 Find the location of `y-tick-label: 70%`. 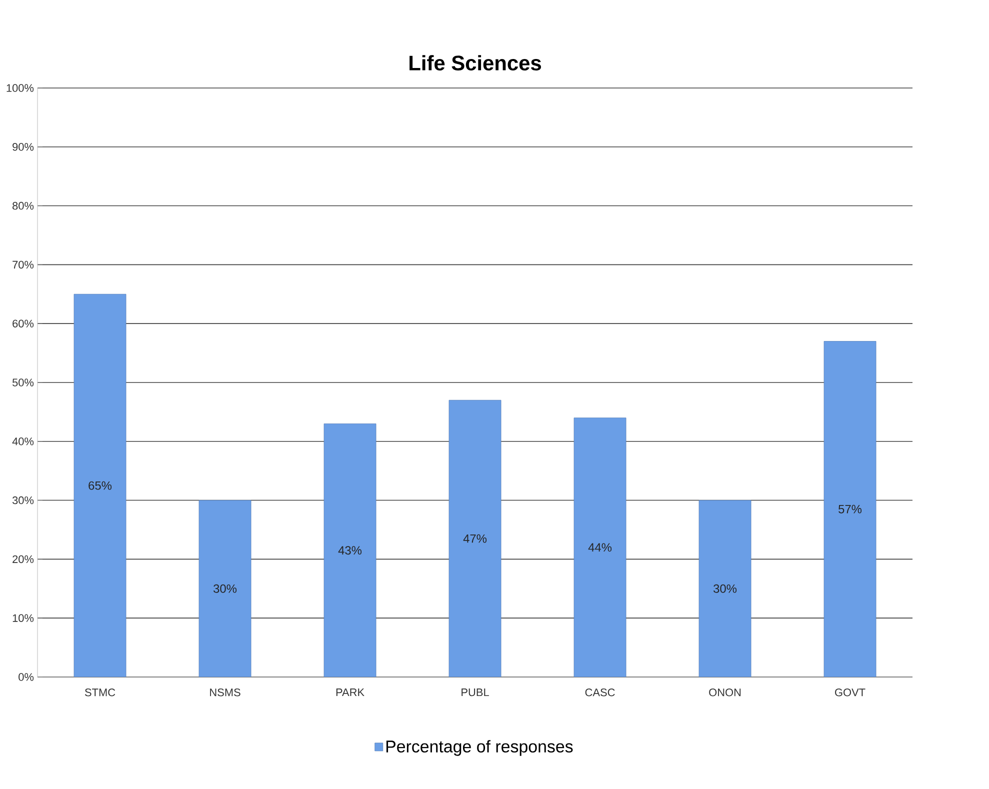

y-tick-label: 70% is located at coordinates (23, 264).